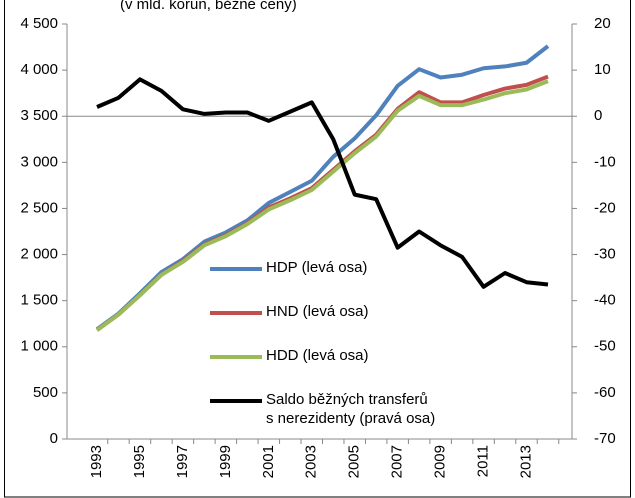 The image size is (635, 498). I want to click on x-tick-label: 2011, so click(483, 461).